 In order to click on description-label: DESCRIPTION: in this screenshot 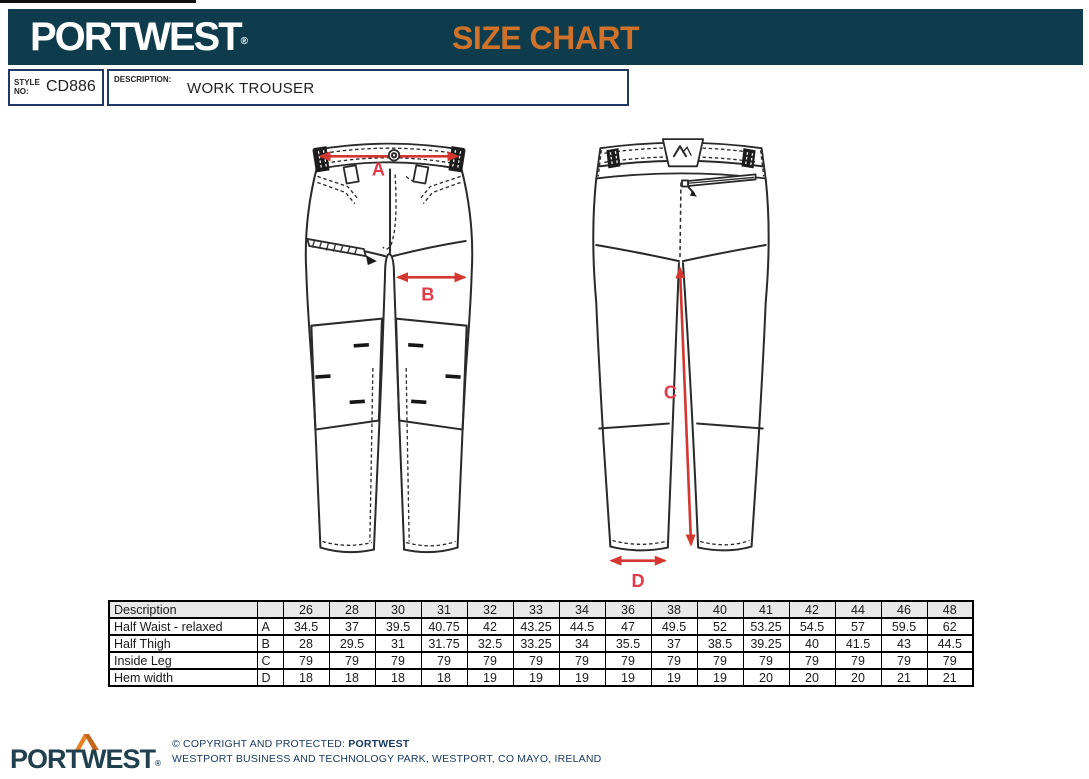, I will do `click(143, 79)`.